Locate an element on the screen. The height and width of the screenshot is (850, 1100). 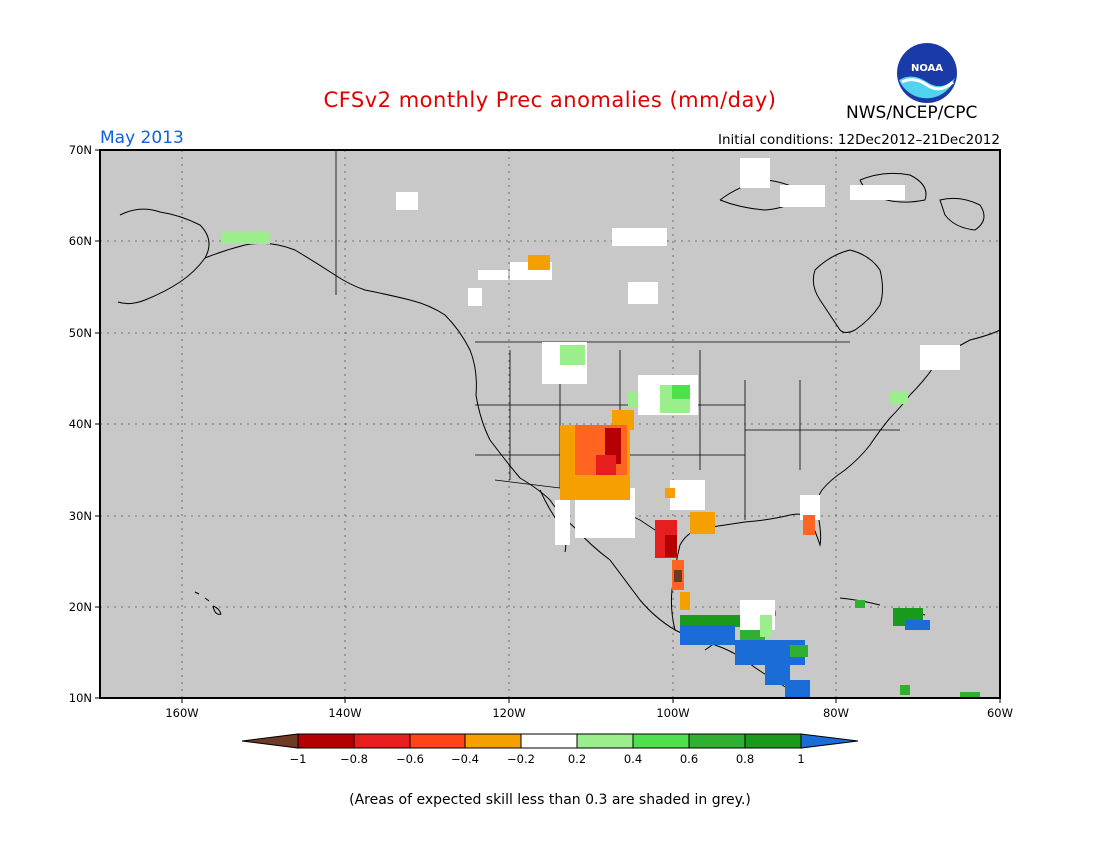
lon-label-120w: 120W is located at coordinates (508, 713).